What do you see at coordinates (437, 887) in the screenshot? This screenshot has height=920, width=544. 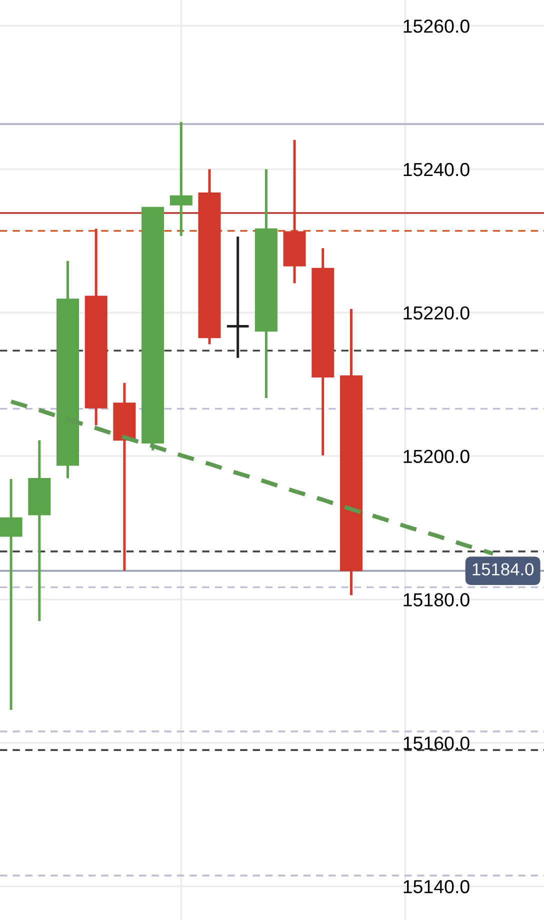 I see `y-tick-label: 15140.0` at bounding box center [437, 887].